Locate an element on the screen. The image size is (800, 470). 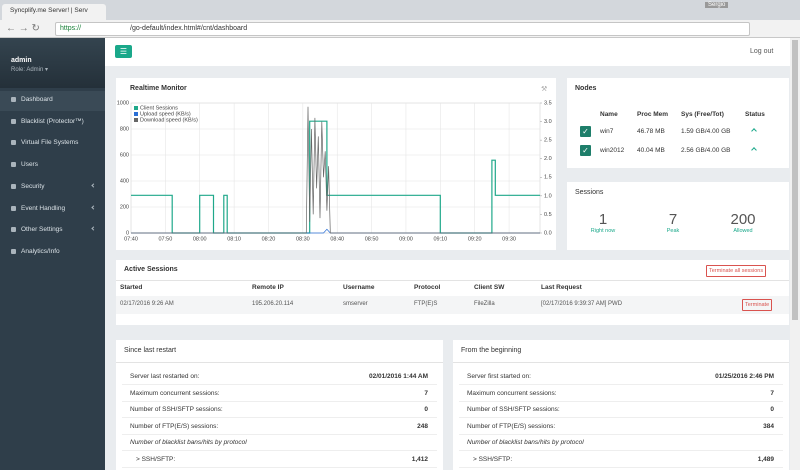
y2-tick-label: 2.5 is located at coordinates (548, 141).